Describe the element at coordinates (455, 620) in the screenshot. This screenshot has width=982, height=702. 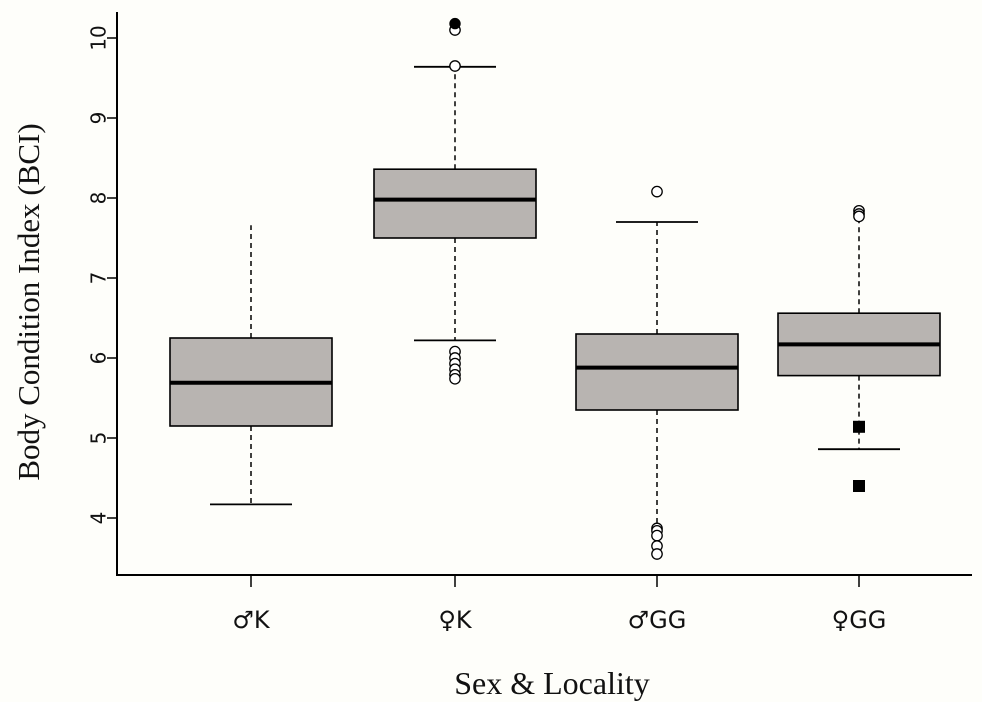
I see `x-tick-label: ♀K` at that location.